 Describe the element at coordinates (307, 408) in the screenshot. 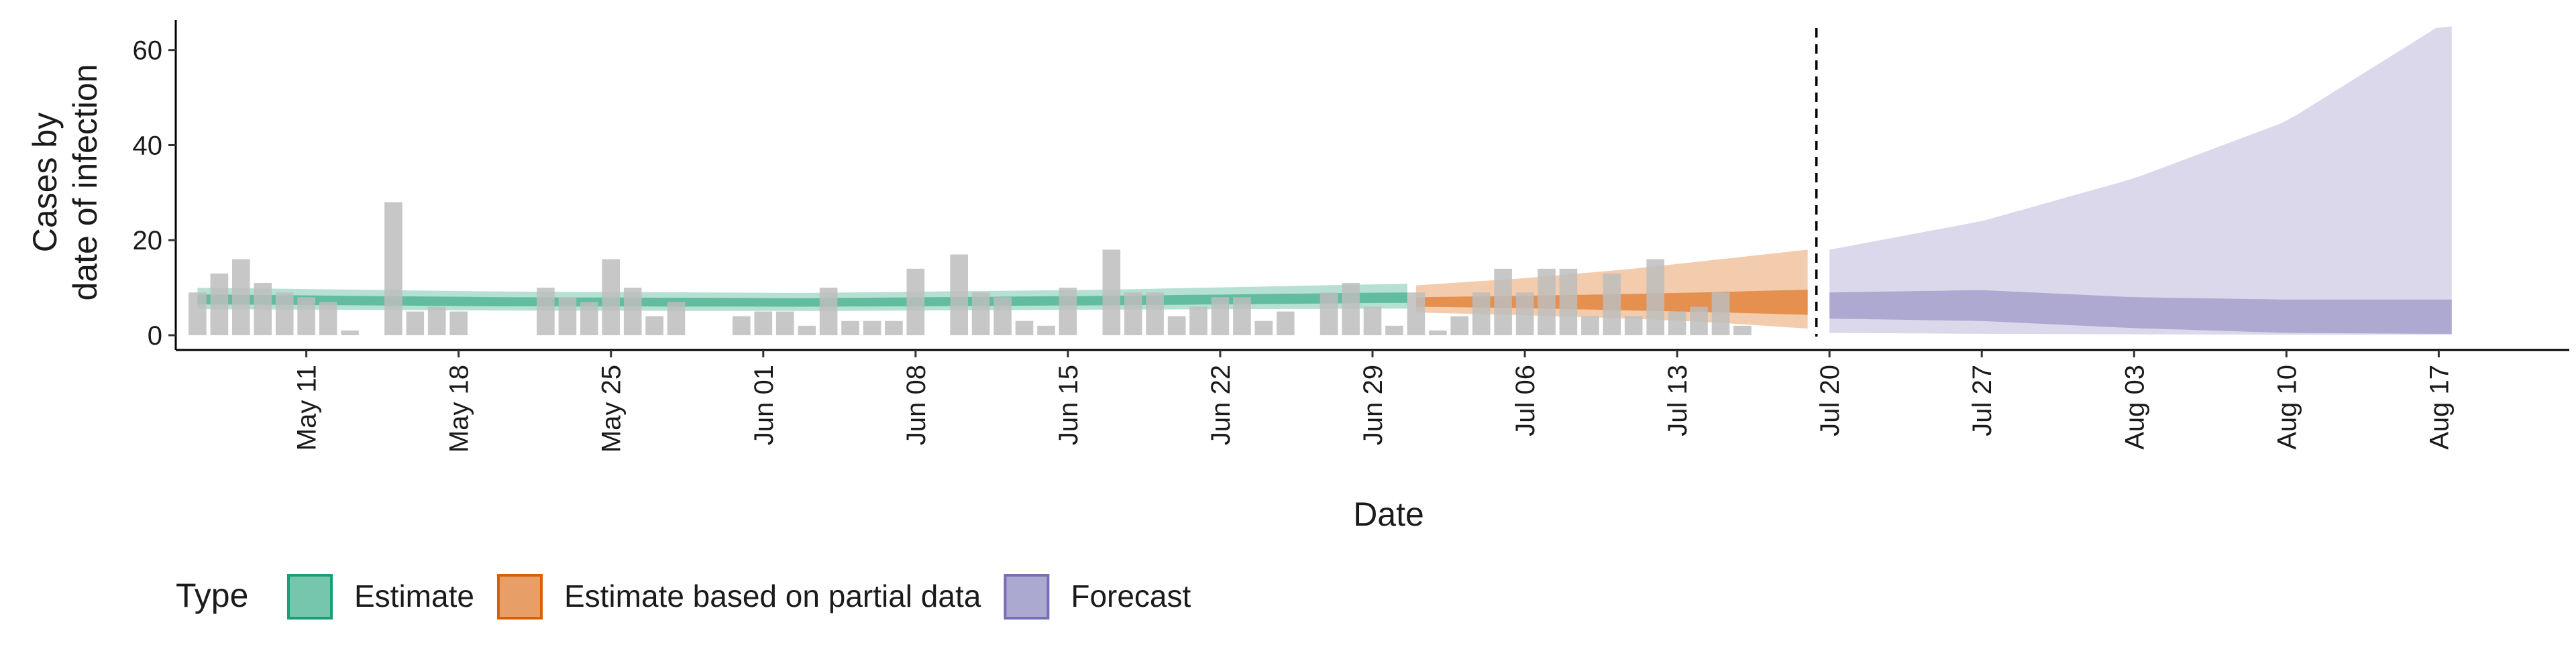

I see `x-tick-label: May 11` at that location.